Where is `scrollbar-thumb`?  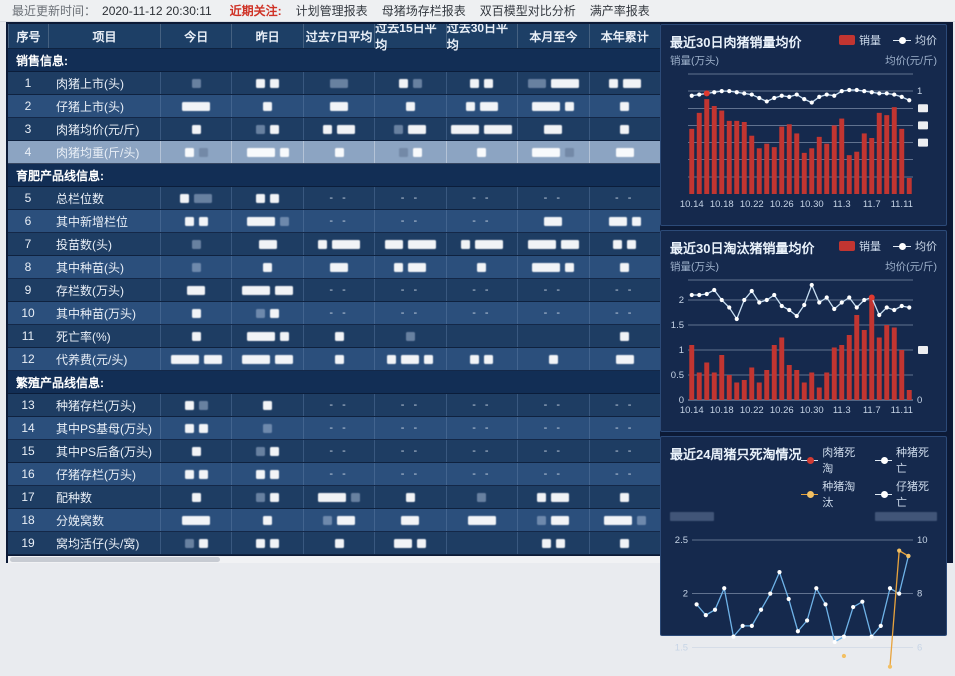
scrollbar-thumb is located at coordinates (115, 559).